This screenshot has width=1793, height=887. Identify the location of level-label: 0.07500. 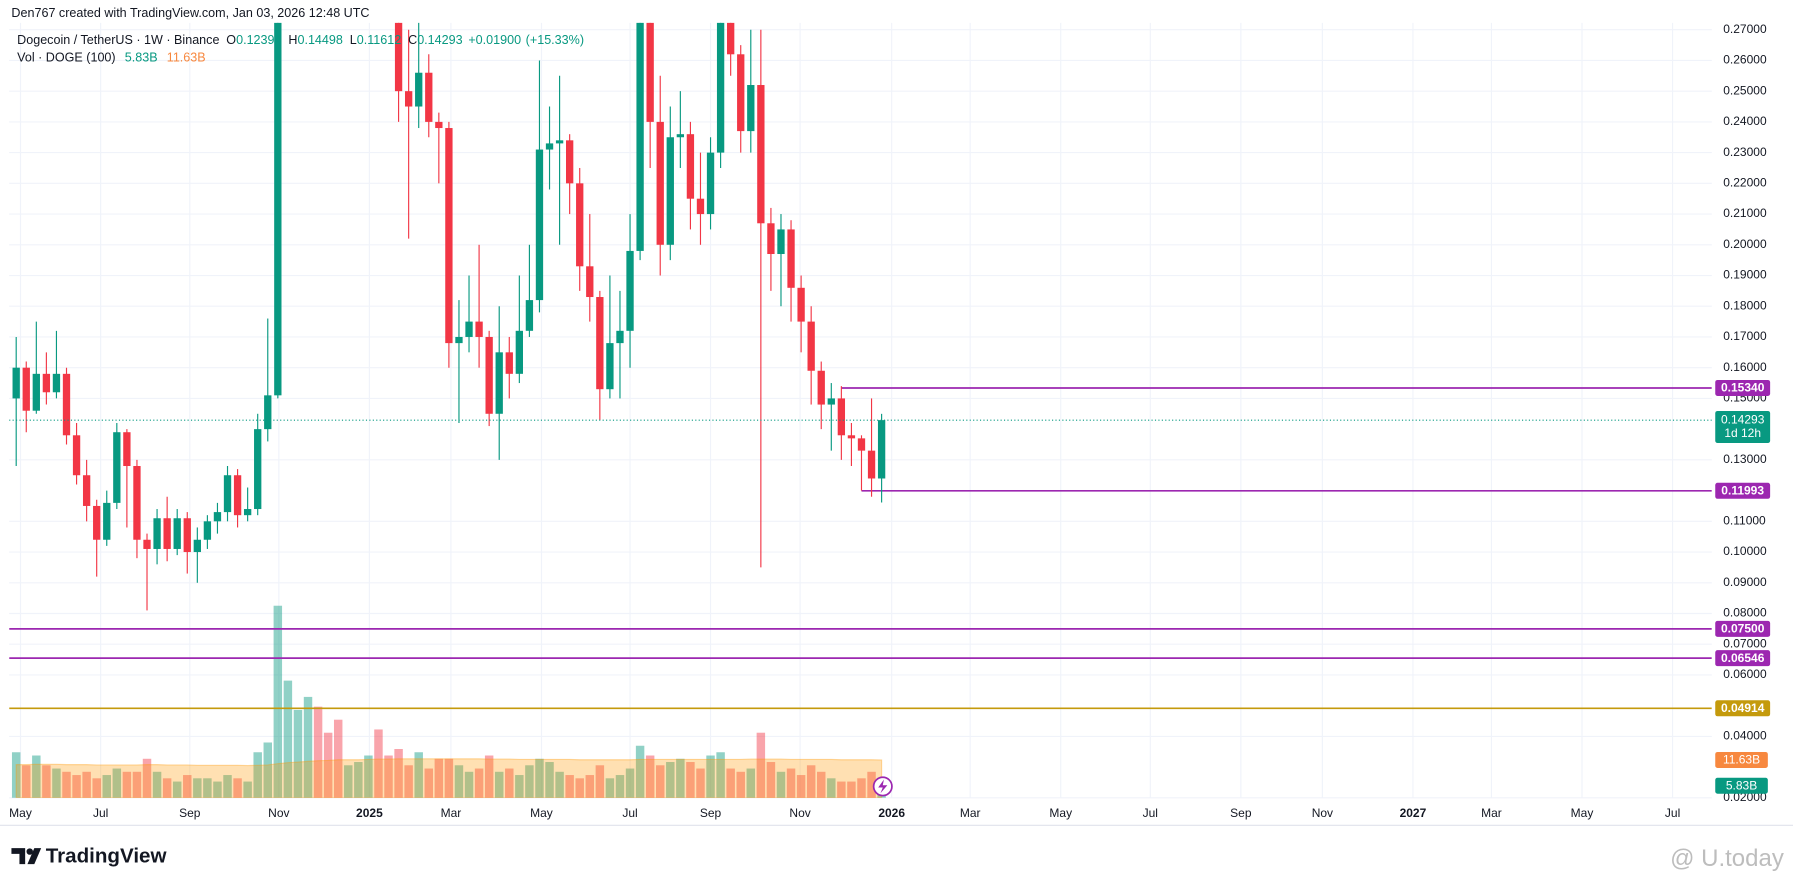
(1743, 629).